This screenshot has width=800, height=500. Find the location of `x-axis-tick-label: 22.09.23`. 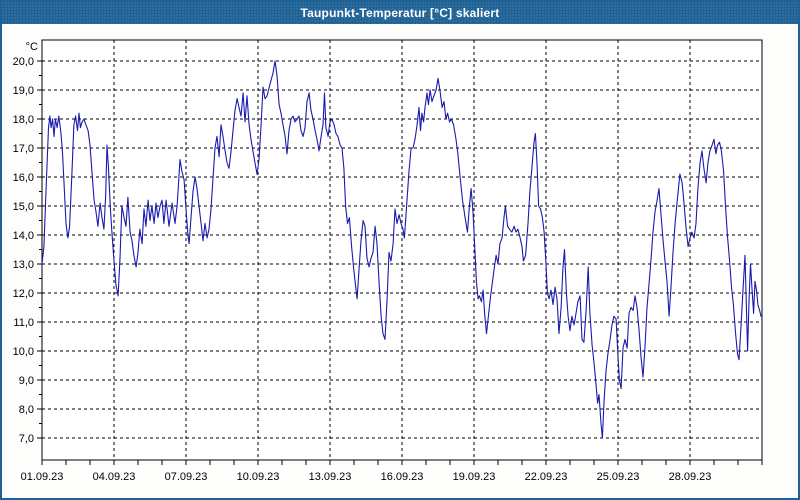

x-axis-tick-label: 22.09.23 is located at coordinates (546, 477).